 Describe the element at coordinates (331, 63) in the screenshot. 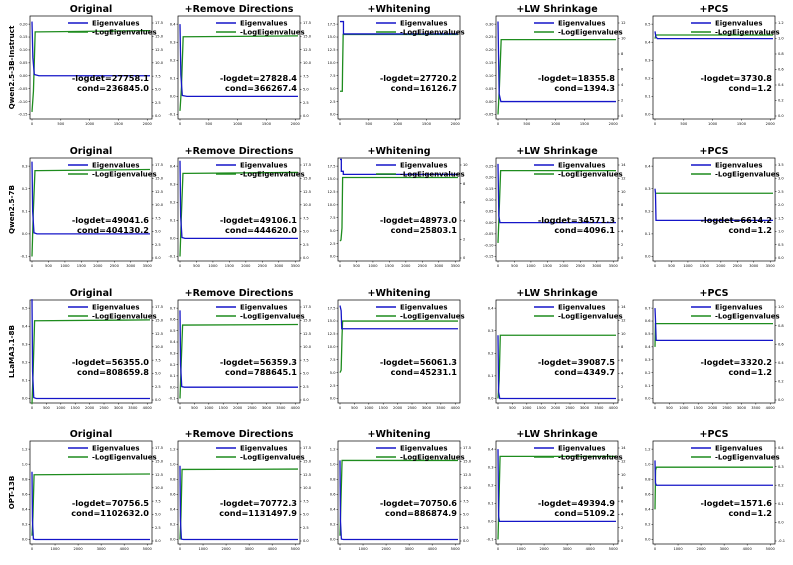

I see `y-tick-label: 10.0` at that location.